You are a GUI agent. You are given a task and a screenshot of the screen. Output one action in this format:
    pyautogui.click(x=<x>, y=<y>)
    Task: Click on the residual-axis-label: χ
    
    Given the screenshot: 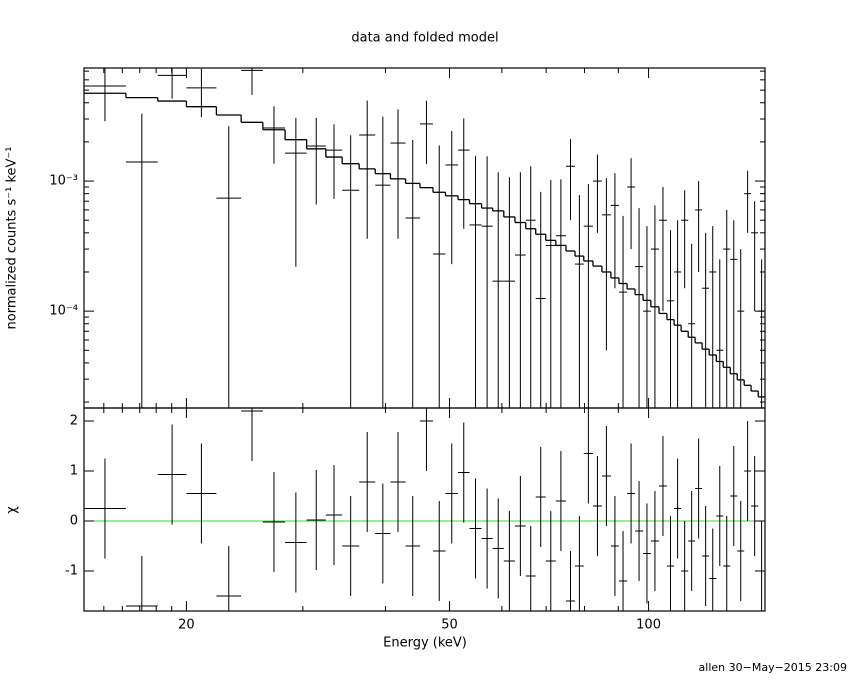 What is the action you would take?
    pyautogui.click(x=12, y=510)
    